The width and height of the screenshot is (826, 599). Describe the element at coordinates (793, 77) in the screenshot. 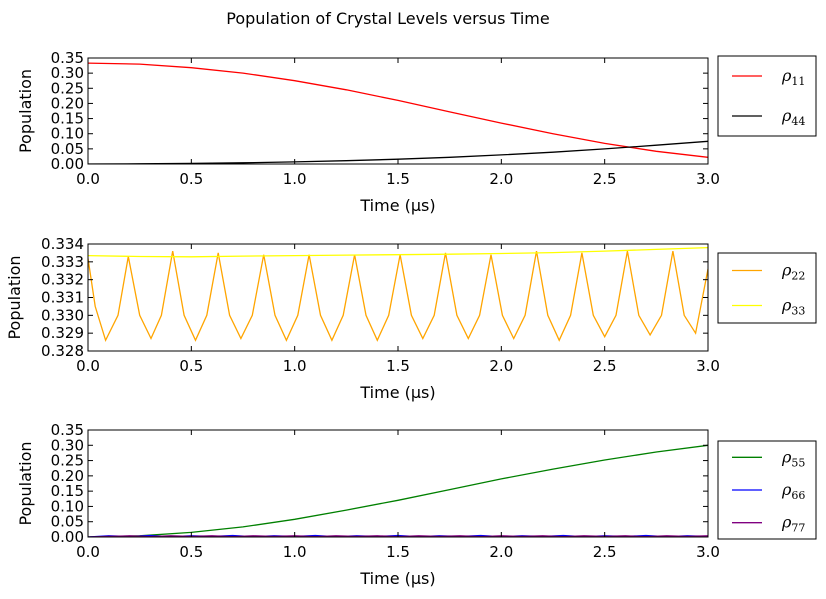

I see `legend-label-11: ρ11` at that location.